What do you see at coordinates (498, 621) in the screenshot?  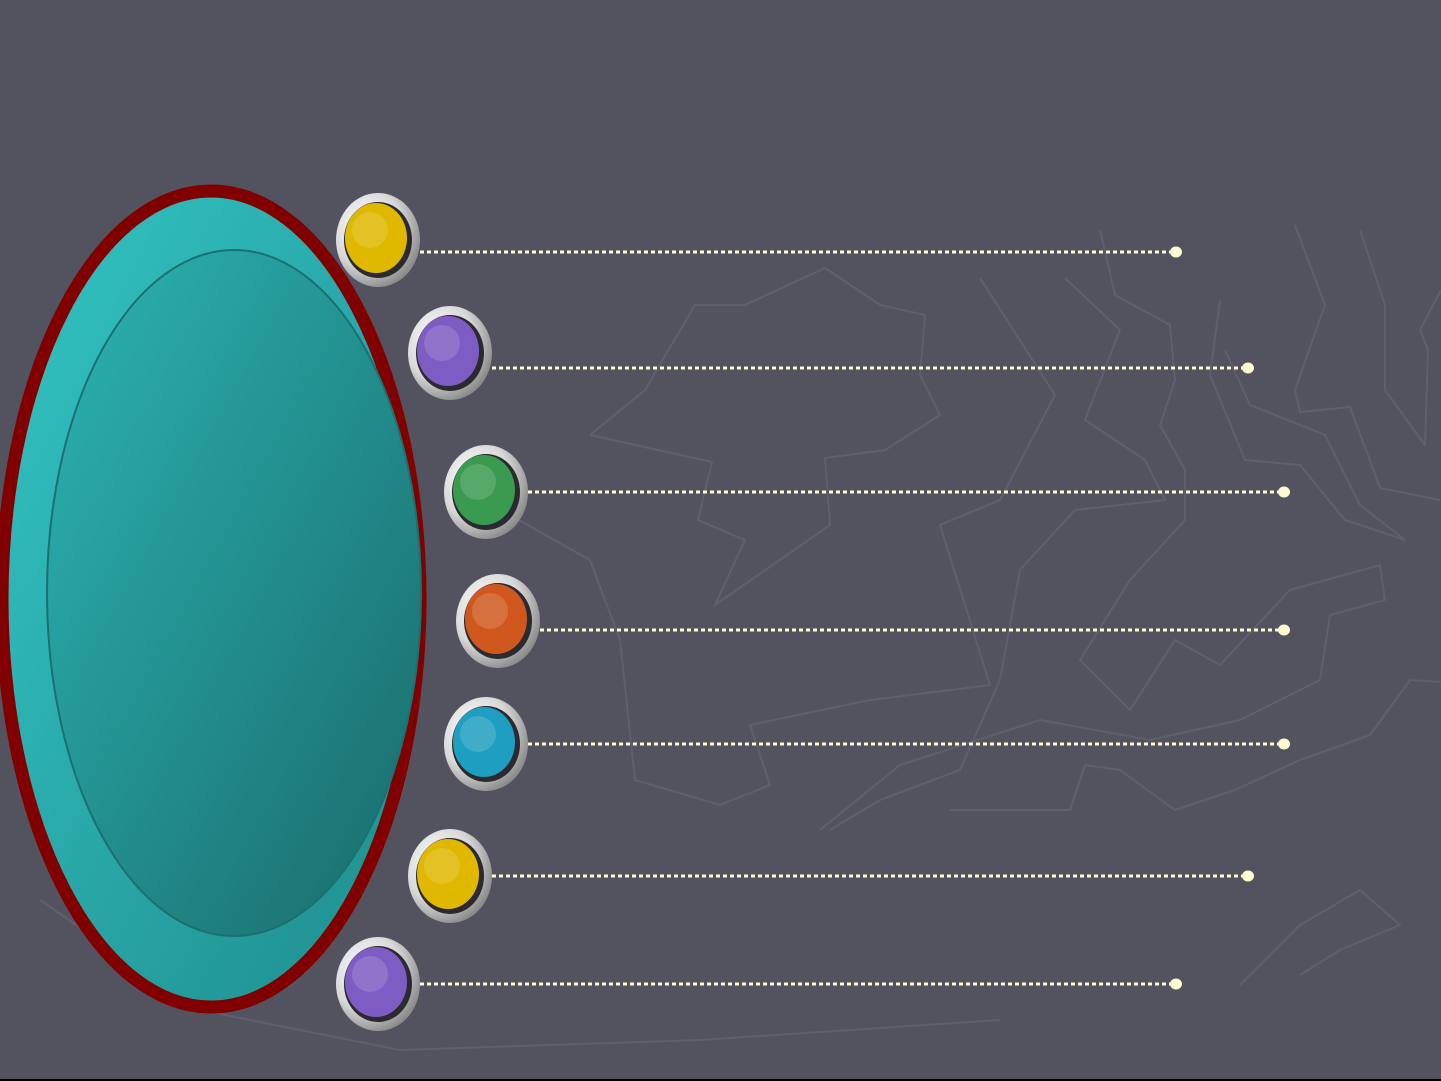 I see `orange-orb-icon` at bounding box center [498, 621].